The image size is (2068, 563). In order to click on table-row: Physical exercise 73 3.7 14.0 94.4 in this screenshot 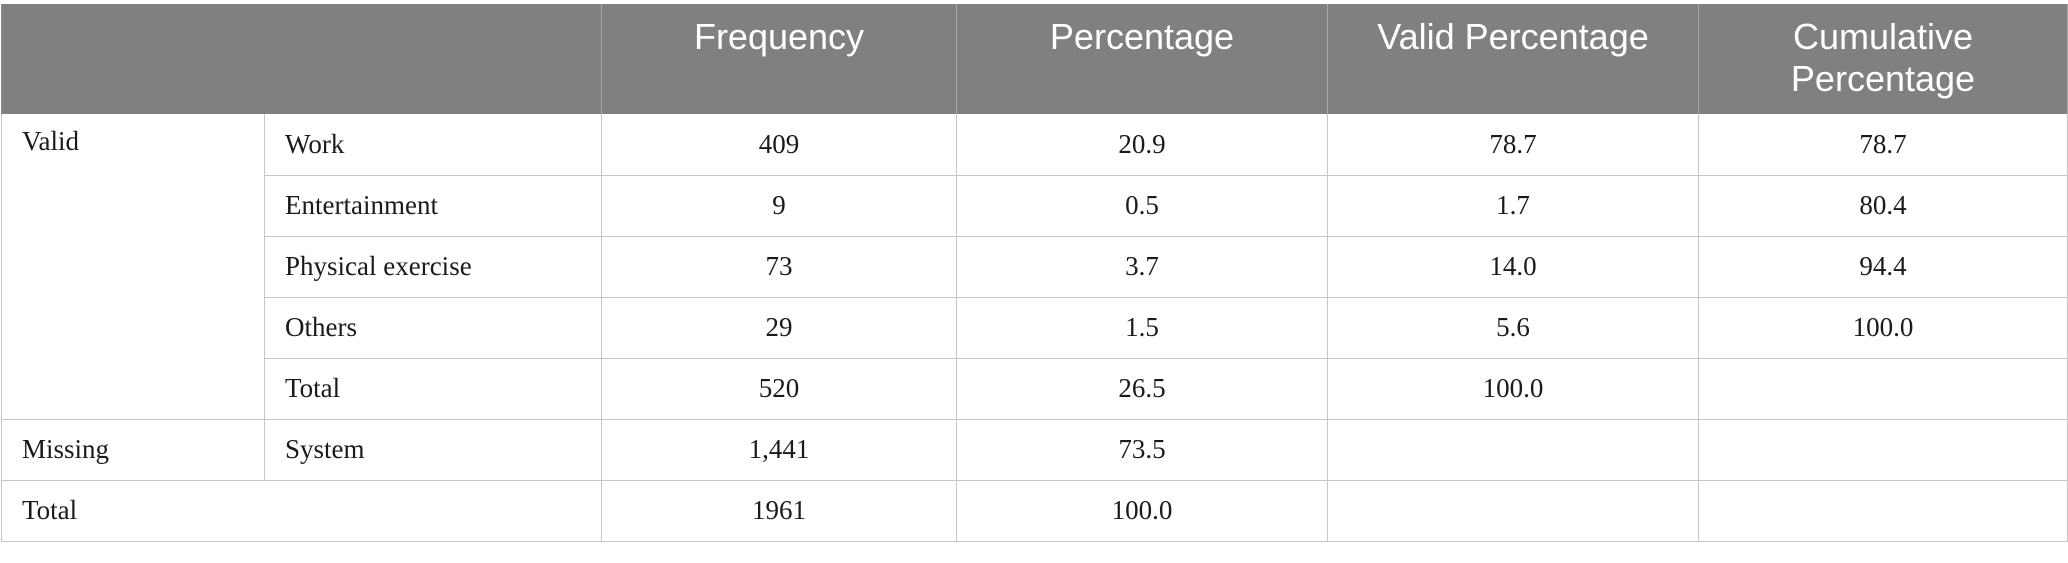, I will do `click(1035, 266)`.